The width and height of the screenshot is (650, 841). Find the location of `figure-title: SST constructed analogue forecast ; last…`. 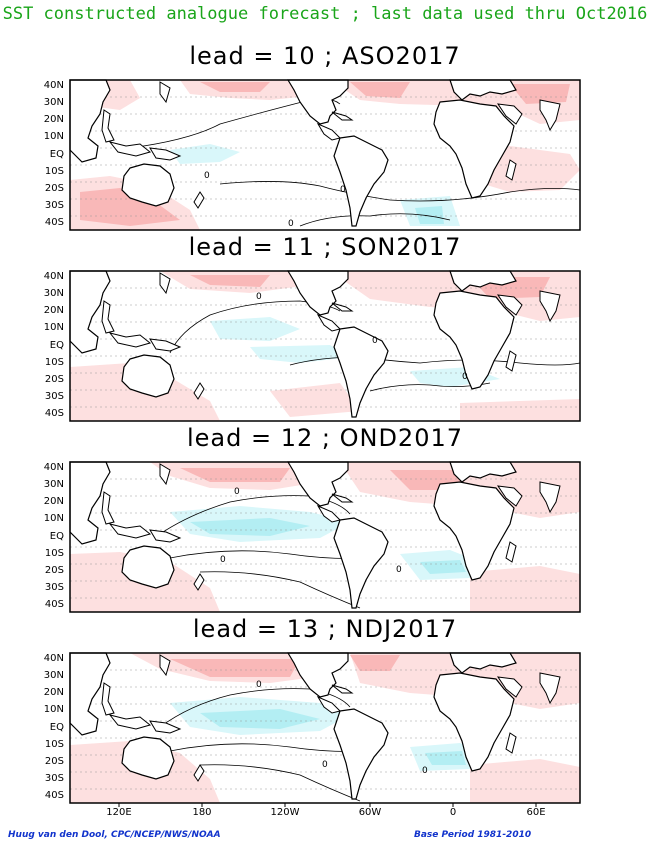

figure-title: SST constructed analogue forecast ; last… is located at coordinates (325, 14).